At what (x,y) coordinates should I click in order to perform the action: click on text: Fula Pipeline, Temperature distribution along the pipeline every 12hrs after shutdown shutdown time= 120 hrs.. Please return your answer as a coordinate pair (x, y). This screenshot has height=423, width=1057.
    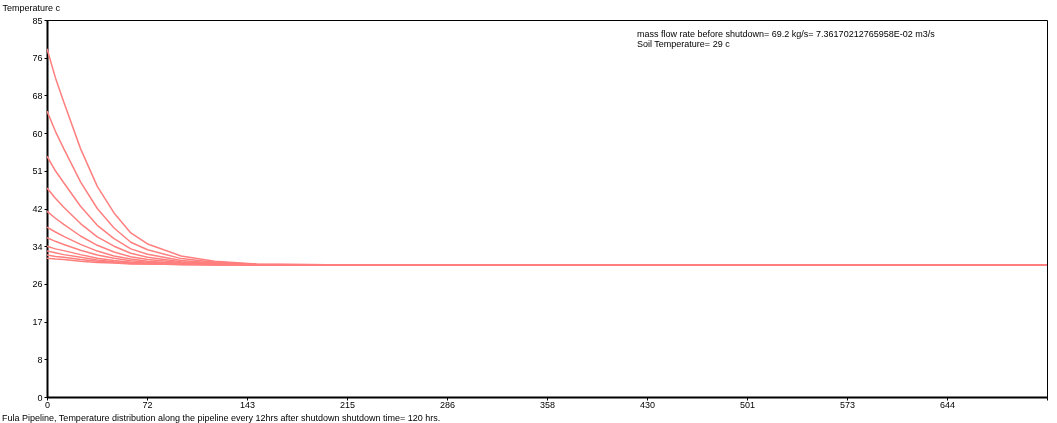
    Looking at the image, I should click on (221, 418).